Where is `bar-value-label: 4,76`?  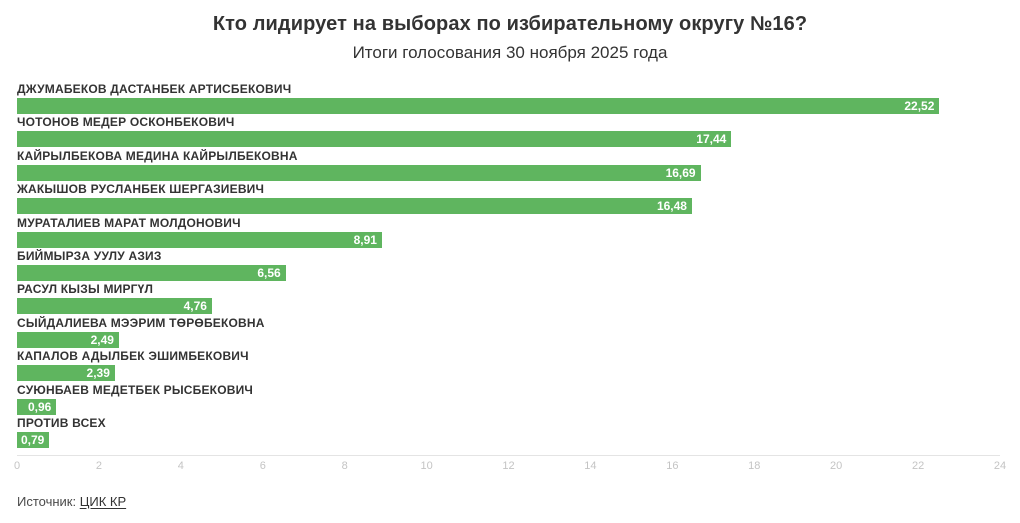
bar-value-label: 4,76 is located at coordinates (195, 306).